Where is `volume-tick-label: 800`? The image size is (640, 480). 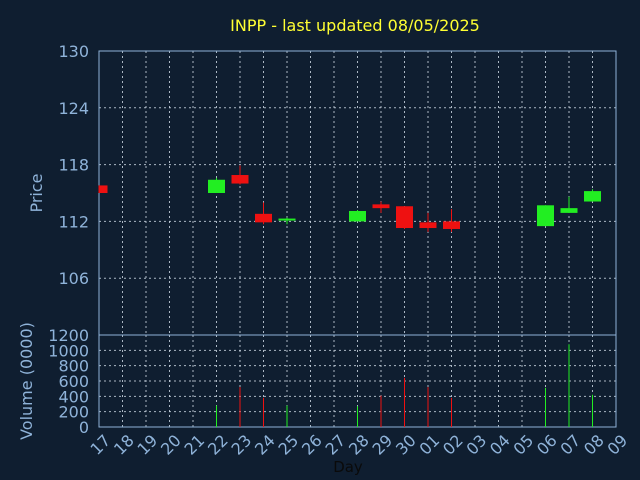 volume-tick-label: 800 is located at coordinates (73, 366).